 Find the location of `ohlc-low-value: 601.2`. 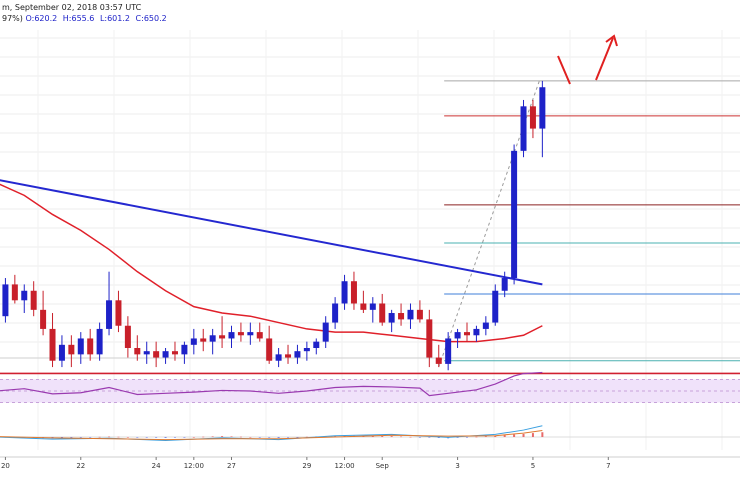

ohlc-low-value: 601.2 is located at coordinates (118, 18).